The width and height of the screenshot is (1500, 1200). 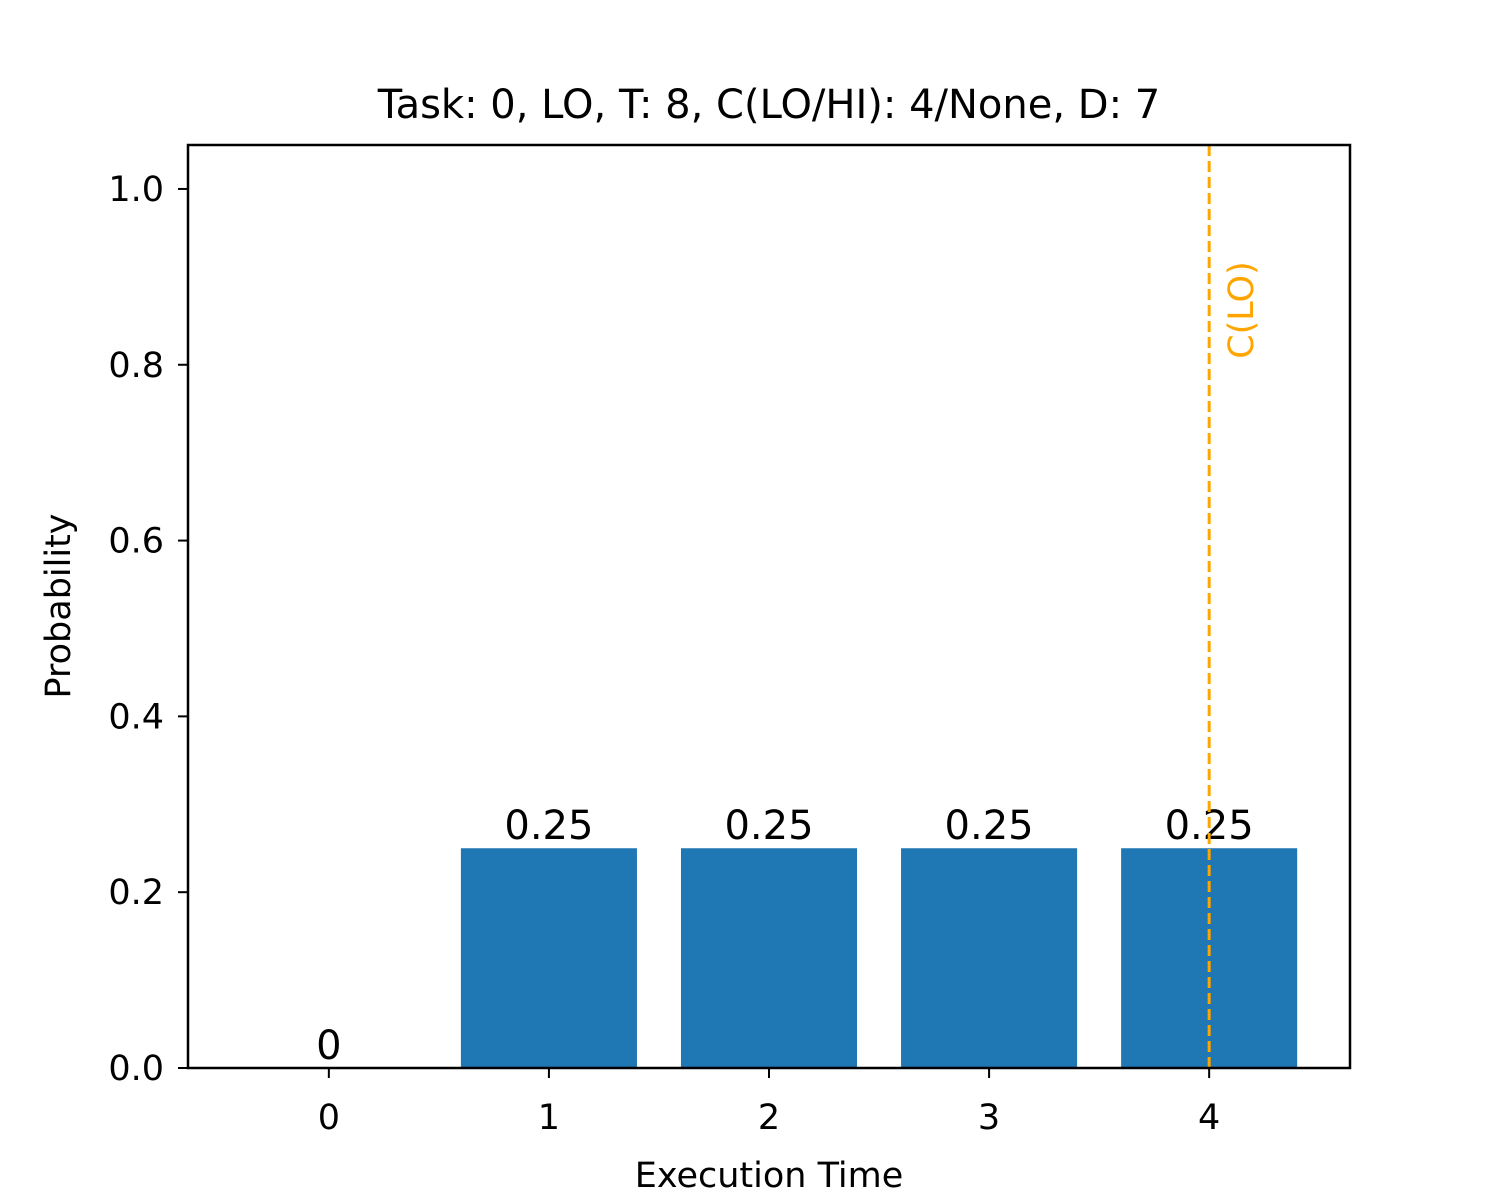 I want to click on y-tick-label-5: 1.0, so click(x=136, y=190).